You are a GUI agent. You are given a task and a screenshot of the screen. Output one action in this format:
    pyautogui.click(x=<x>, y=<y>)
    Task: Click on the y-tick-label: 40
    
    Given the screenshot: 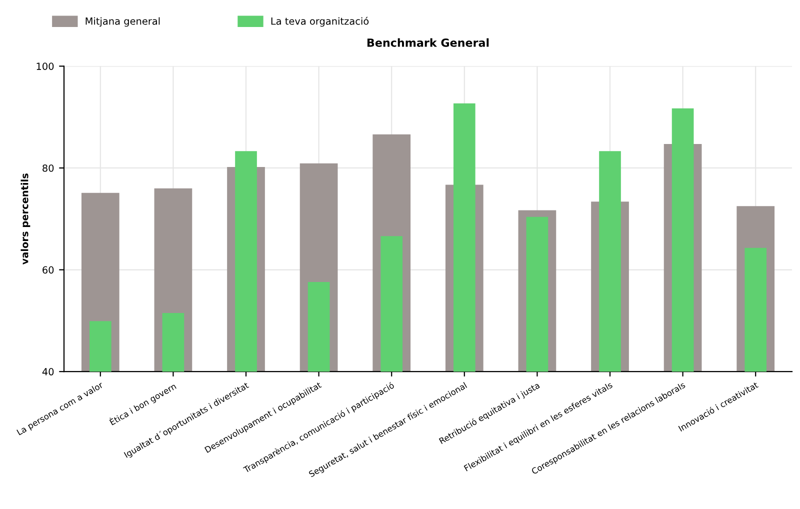 What is the action you would take?
    pyautogui.click(x=48, y=372)
    